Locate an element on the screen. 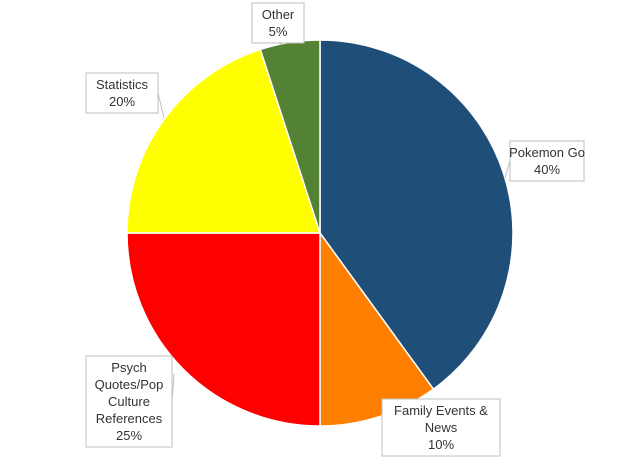 The width and height of the screenshot is (640, 465). pie-slice-family-events is located at coordinates (377, 328).